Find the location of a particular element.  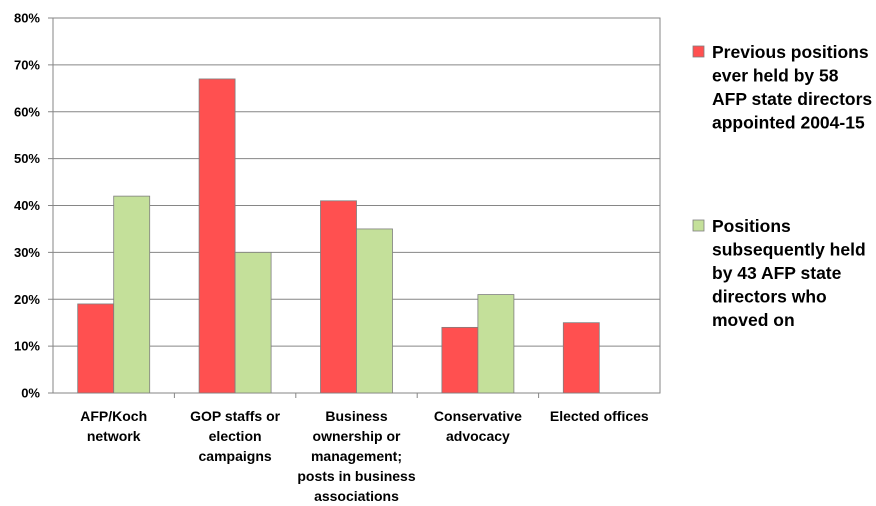

y-tick-label: 20% is located at coordinates (27, 299).